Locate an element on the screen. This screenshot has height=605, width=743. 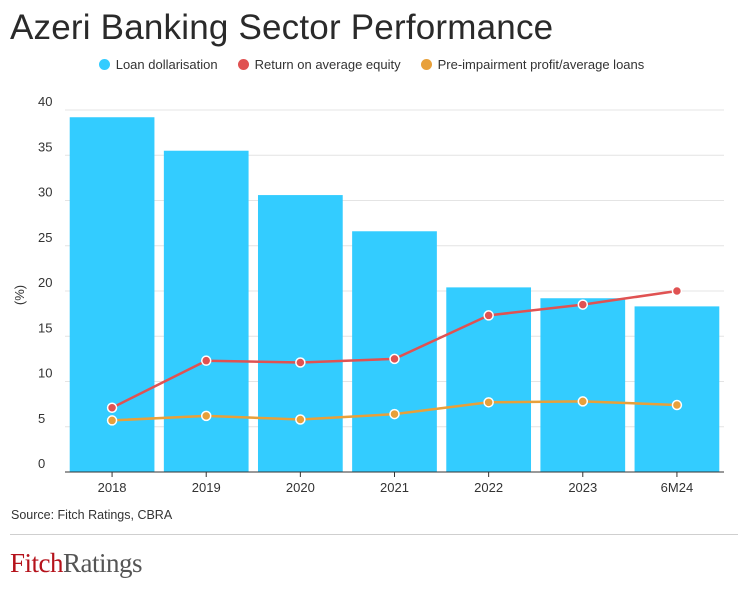
x-tick-label: 2023 is located at coordinates (582, 487).